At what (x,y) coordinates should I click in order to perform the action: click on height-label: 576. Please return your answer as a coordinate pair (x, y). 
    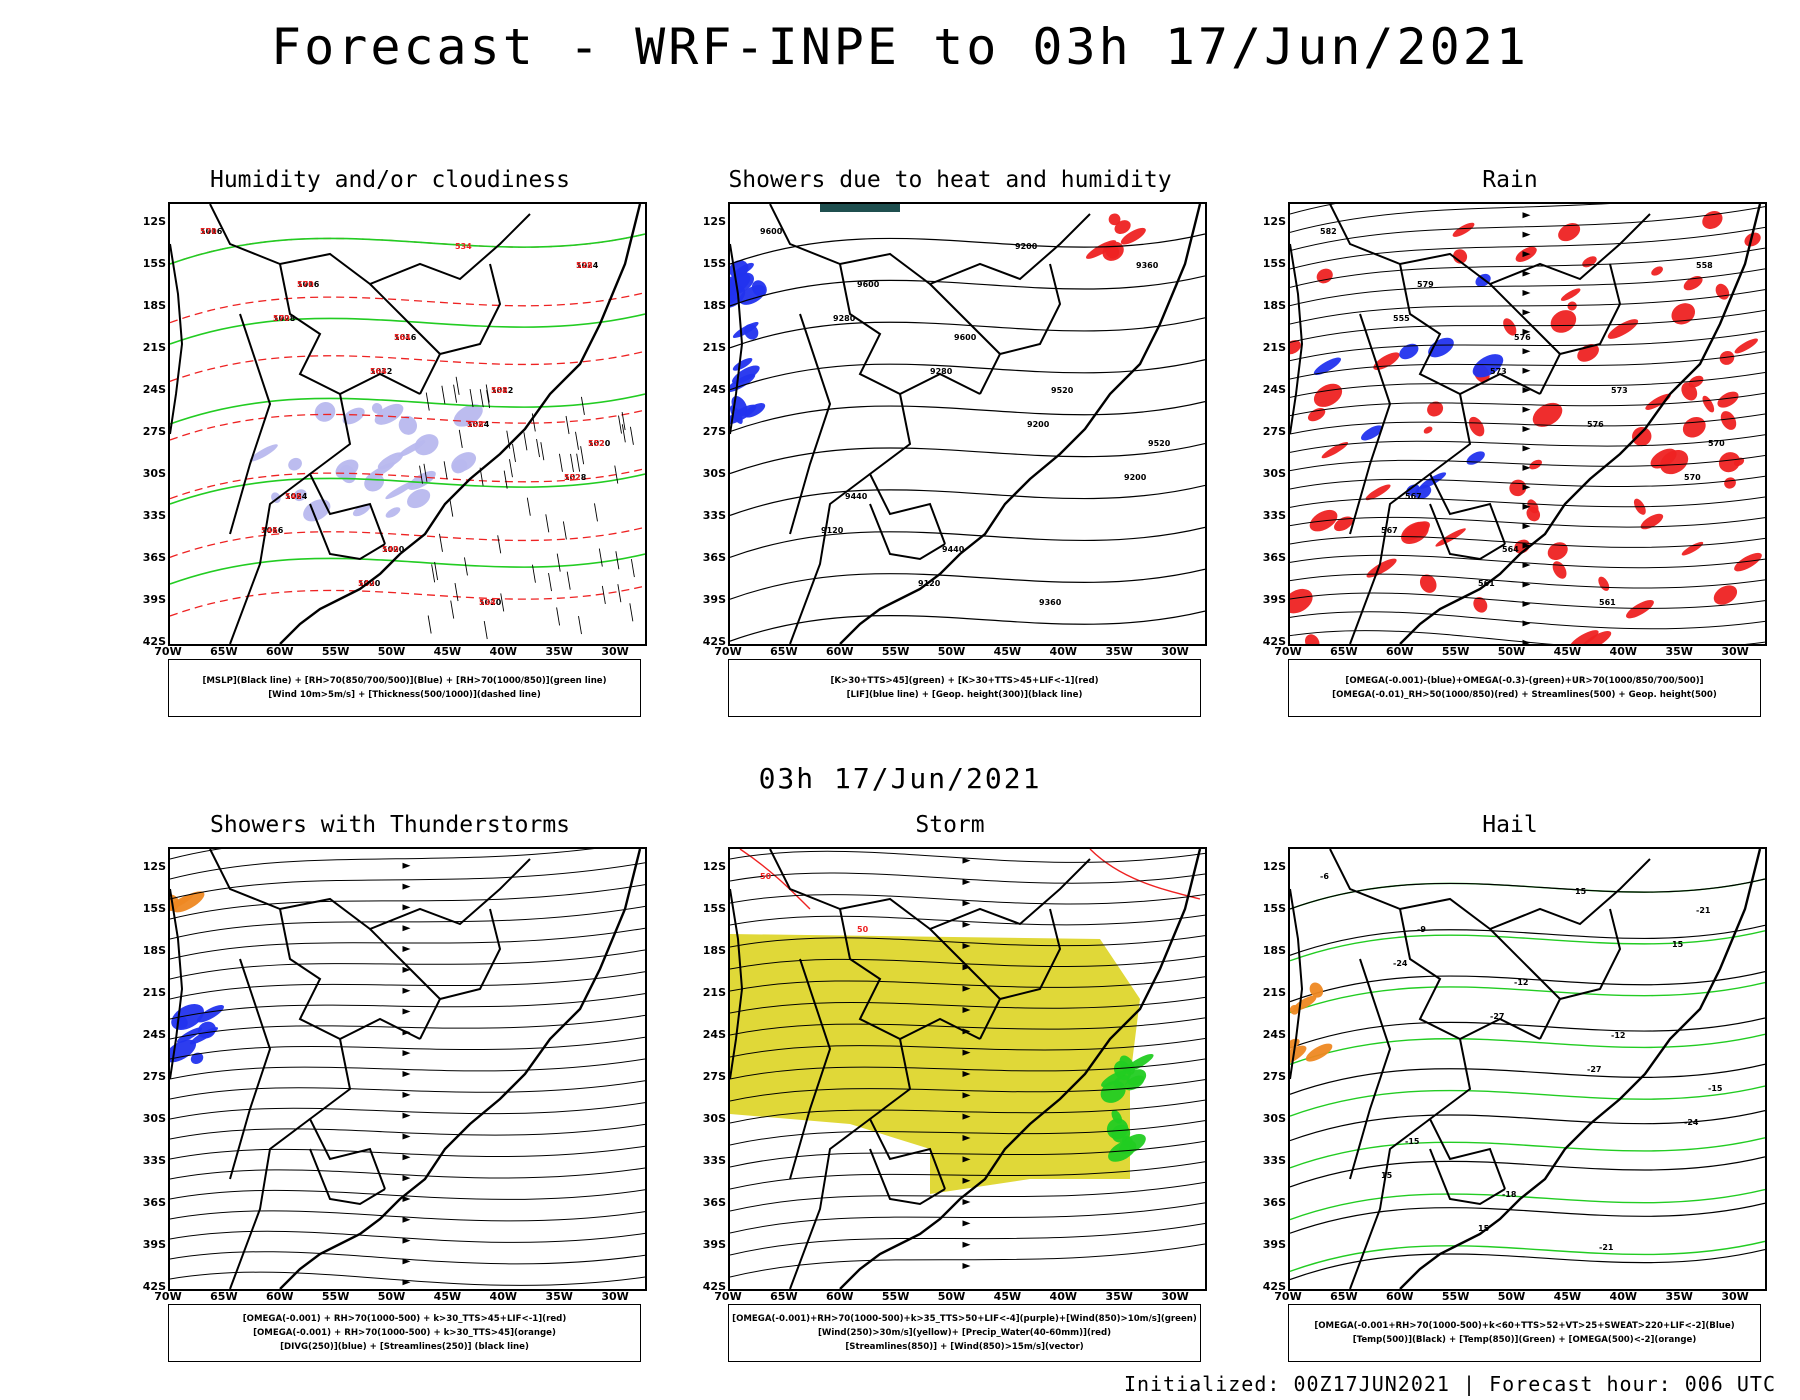
    Looking at the image, I should click on (1522, 337).